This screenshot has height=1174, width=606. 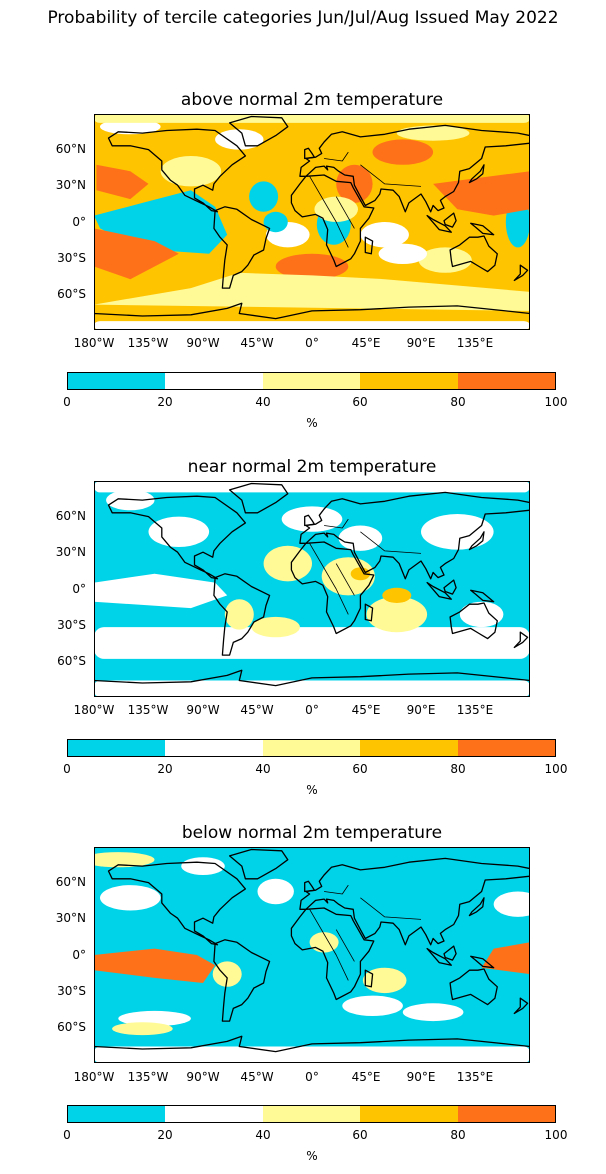 What do you see at coordinates (312, 467) in the screenshot?
I see `panel-title: near normal 2m temperature` at bounding box center [312, 467].